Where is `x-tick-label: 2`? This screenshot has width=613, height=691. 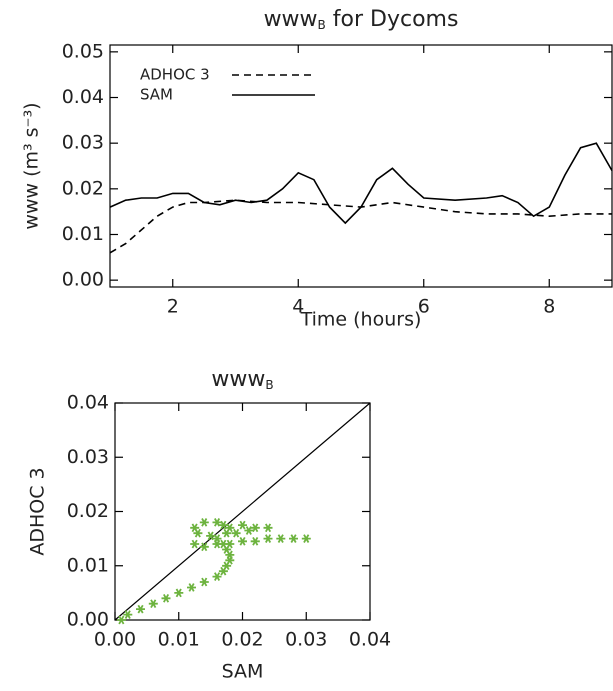
x-tick-label: 2 is located at coordinates (173, 307).